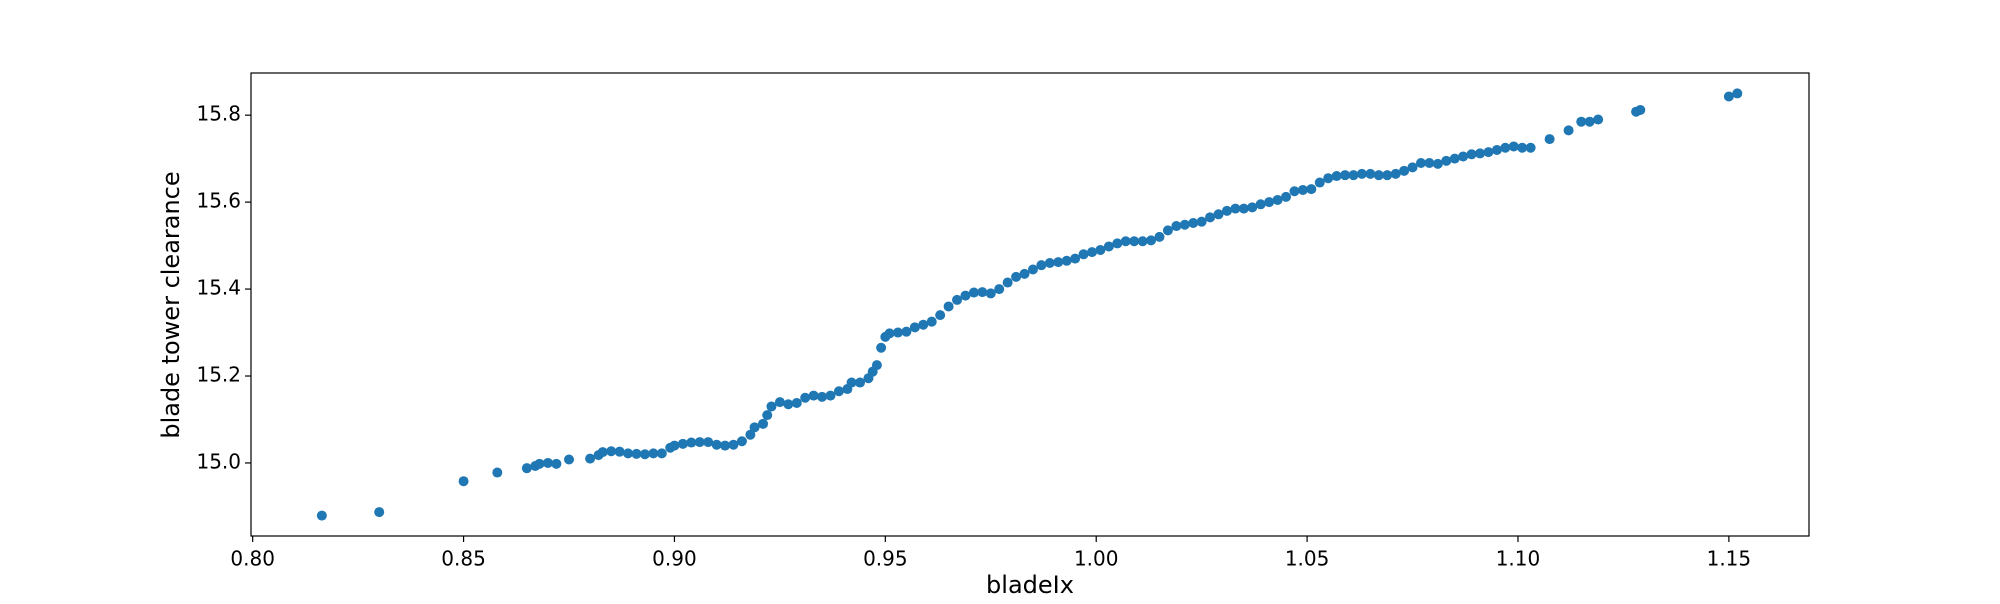 The width and height of the screenshot is (2000, 604). What do you see at coordinates (171, 304) in the screenshot?
I see `y-axis-label: blade tower clearance` at bounding box center [171, 304].